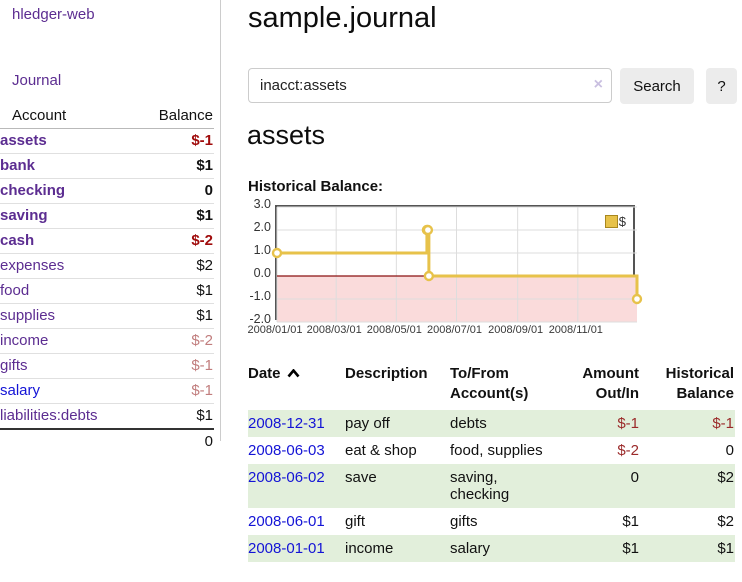 The image size is (742, 582). I want to click on chart-legend: $, so click(615, 221).